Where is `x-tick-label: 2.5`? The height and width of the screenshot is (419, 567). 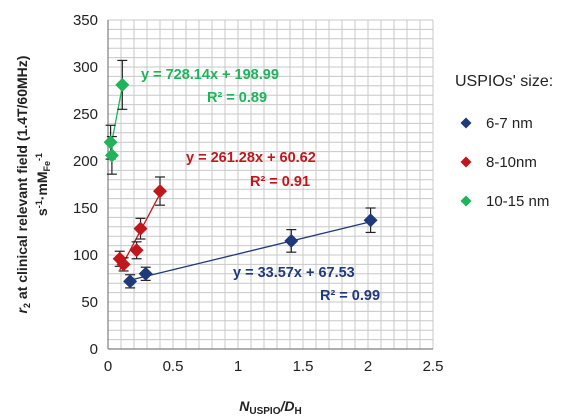
x-tick-label: 2.5 is located at coordinates (433, 366).